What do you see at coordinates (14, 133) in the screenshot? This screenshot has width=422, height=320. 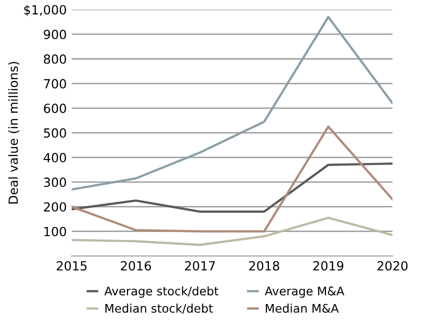 I see `y-axis-title: Deal value (in millions)` at bounding box center [14, 133].